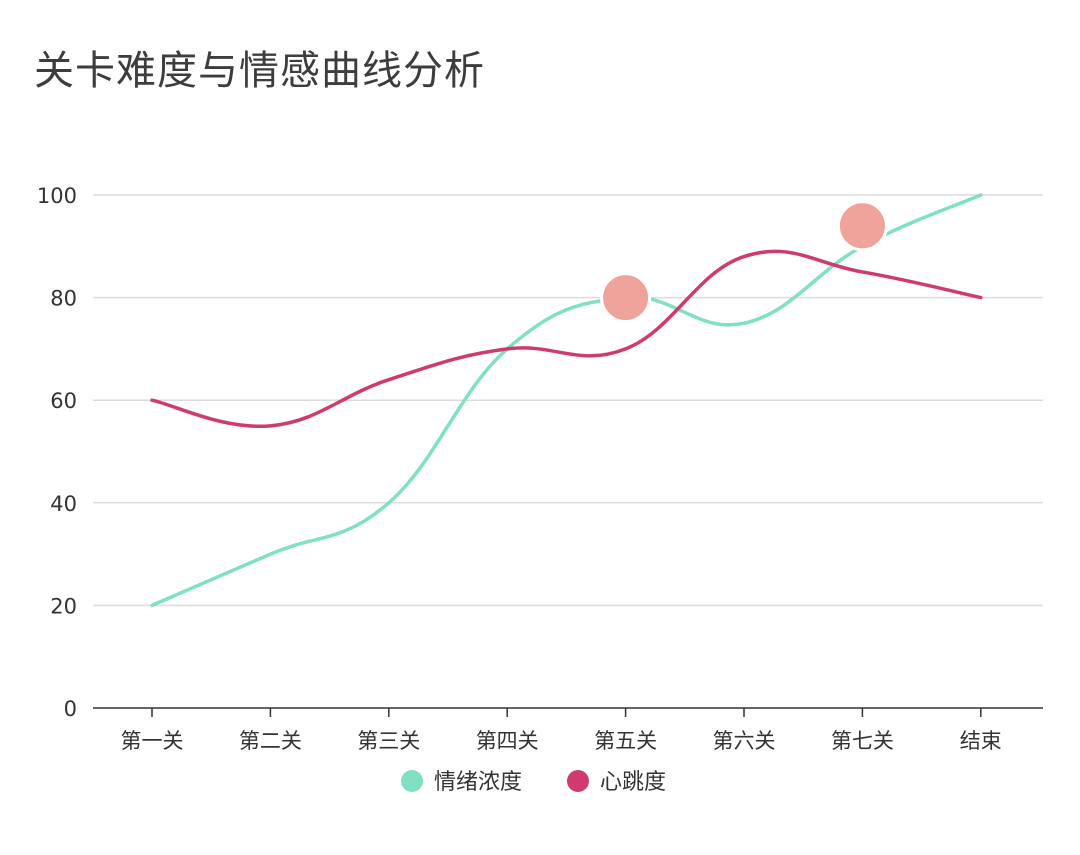 The height and width of the screenshot is (855, 1080). Describe the element at coordinates (259, 71) in the screenshot. I see `chart-title: 关卡难度与情感曲线分析` at that location.